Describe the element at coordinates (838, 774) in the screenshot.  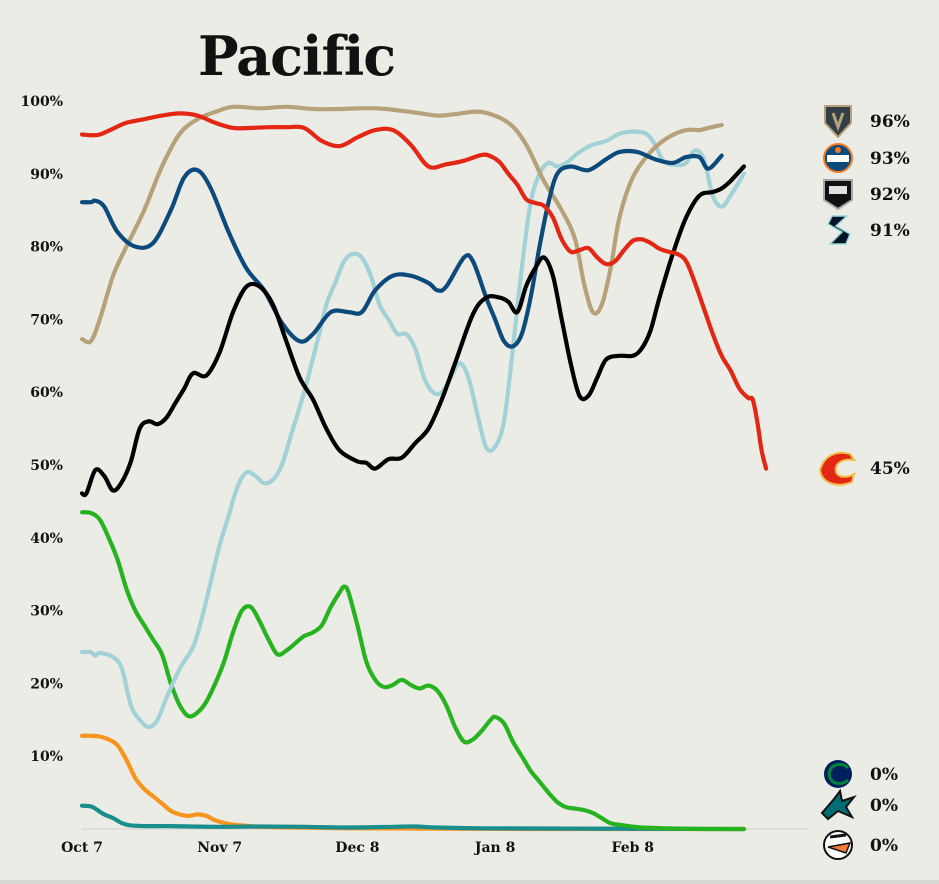
I see `canucks-logo-icon` at that location.